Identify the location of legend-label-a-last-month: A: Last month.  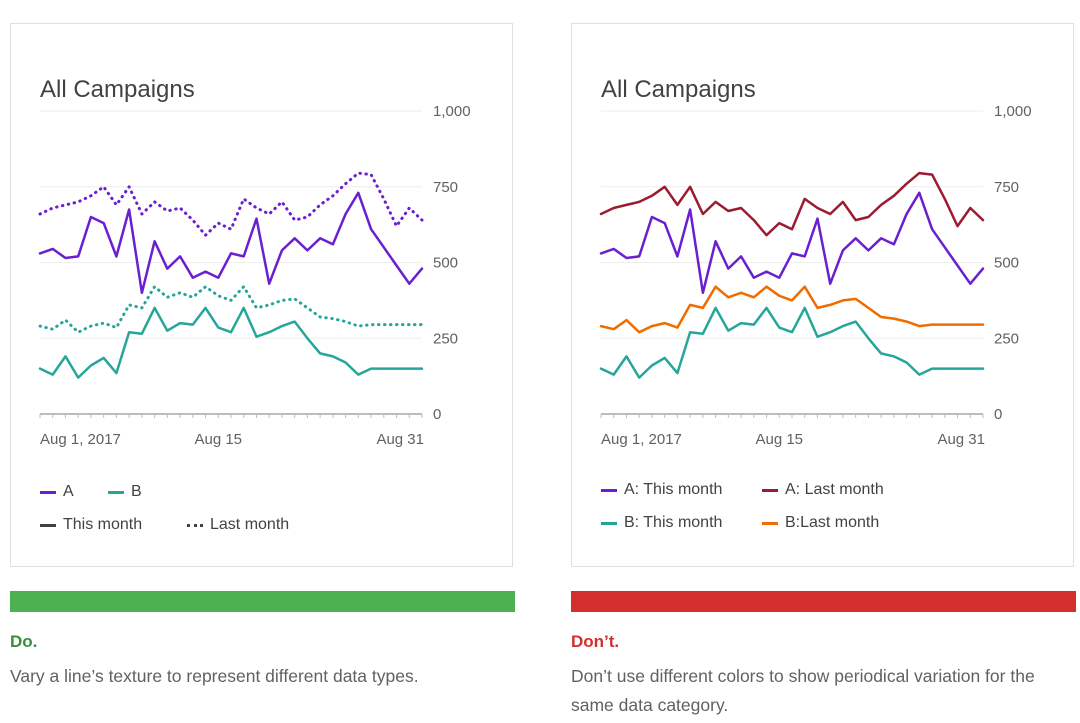
(834, 489).